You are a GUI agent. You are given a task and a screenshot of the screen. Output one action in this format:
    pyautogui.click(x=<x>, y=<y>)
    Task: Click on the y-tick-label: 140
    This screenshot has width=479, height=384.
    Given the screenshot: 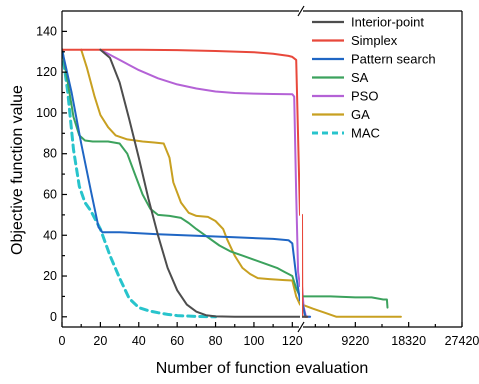 What is the action you would take?
    pyautogui.click(x=46, y=31)
    